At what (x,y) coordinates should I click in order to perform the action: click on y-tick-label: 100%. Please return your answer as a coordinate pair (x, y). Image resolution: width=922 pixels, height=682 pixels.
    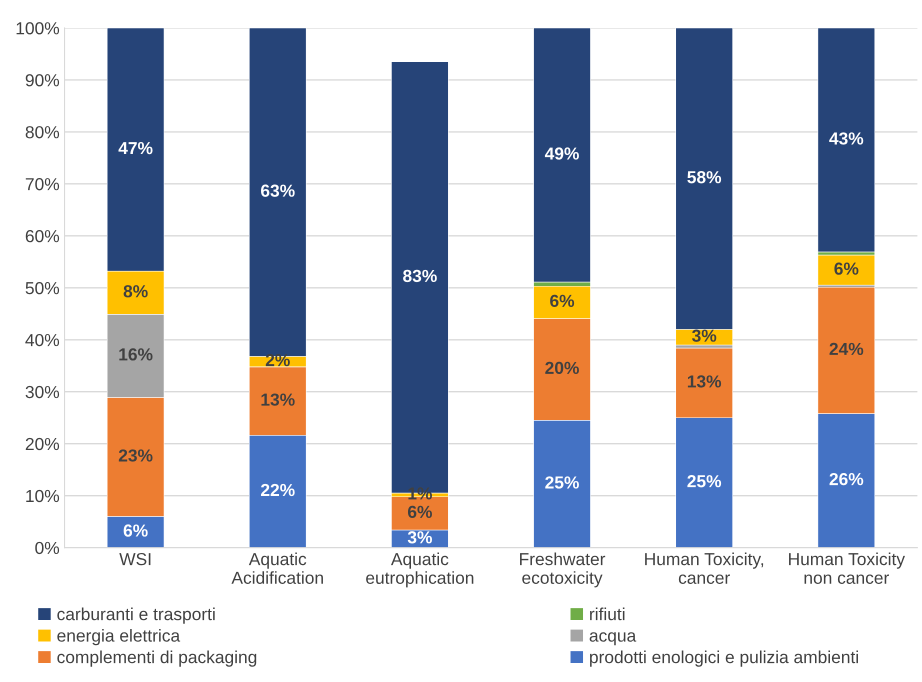
    Looking at the image, I should click on (38, 28).